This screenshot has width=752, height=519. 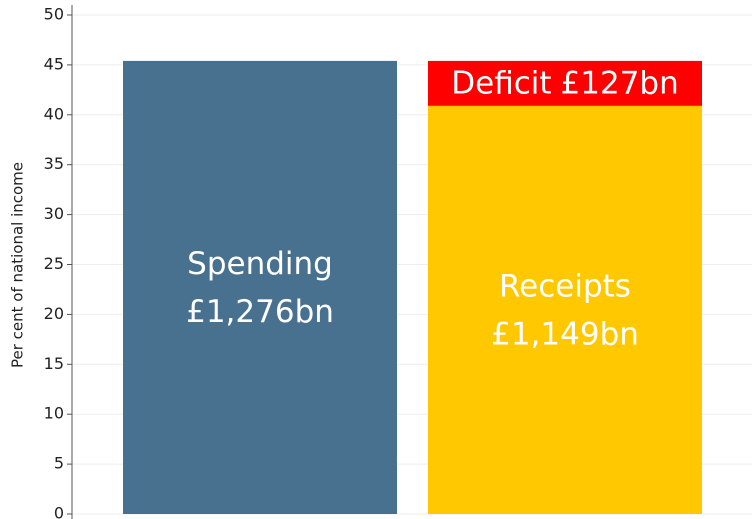 What do you see at coordinates (501, 83) in the screenshot?
I see `bar-label-name: Deficit` at bounding box center [501, 83].